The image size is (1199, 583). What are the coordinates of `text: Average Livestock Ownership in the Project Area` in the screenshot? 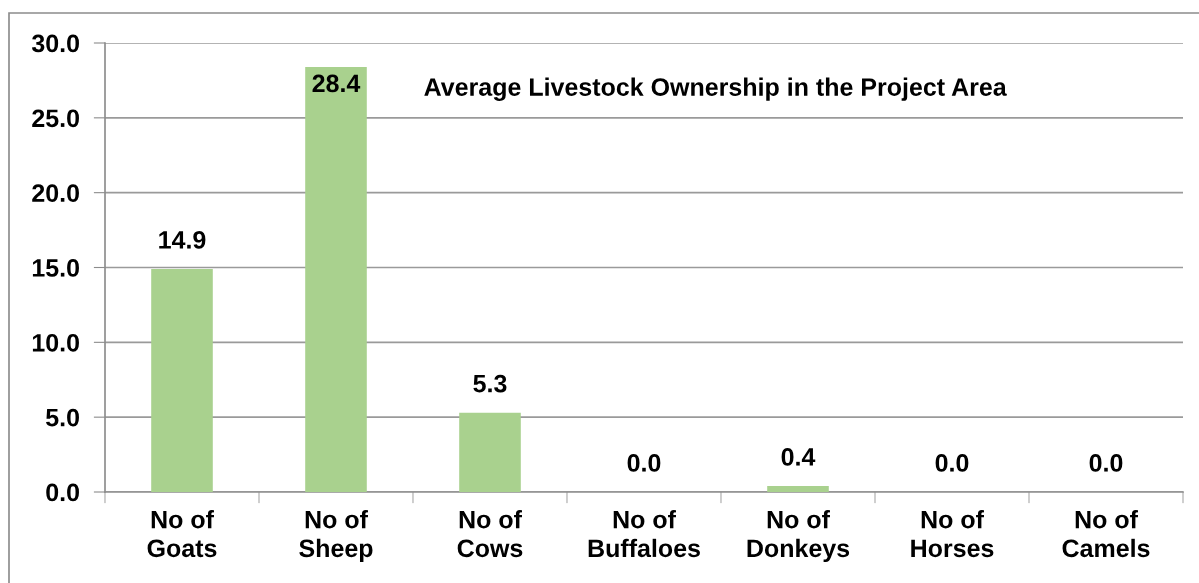 It's located at (715, 89).